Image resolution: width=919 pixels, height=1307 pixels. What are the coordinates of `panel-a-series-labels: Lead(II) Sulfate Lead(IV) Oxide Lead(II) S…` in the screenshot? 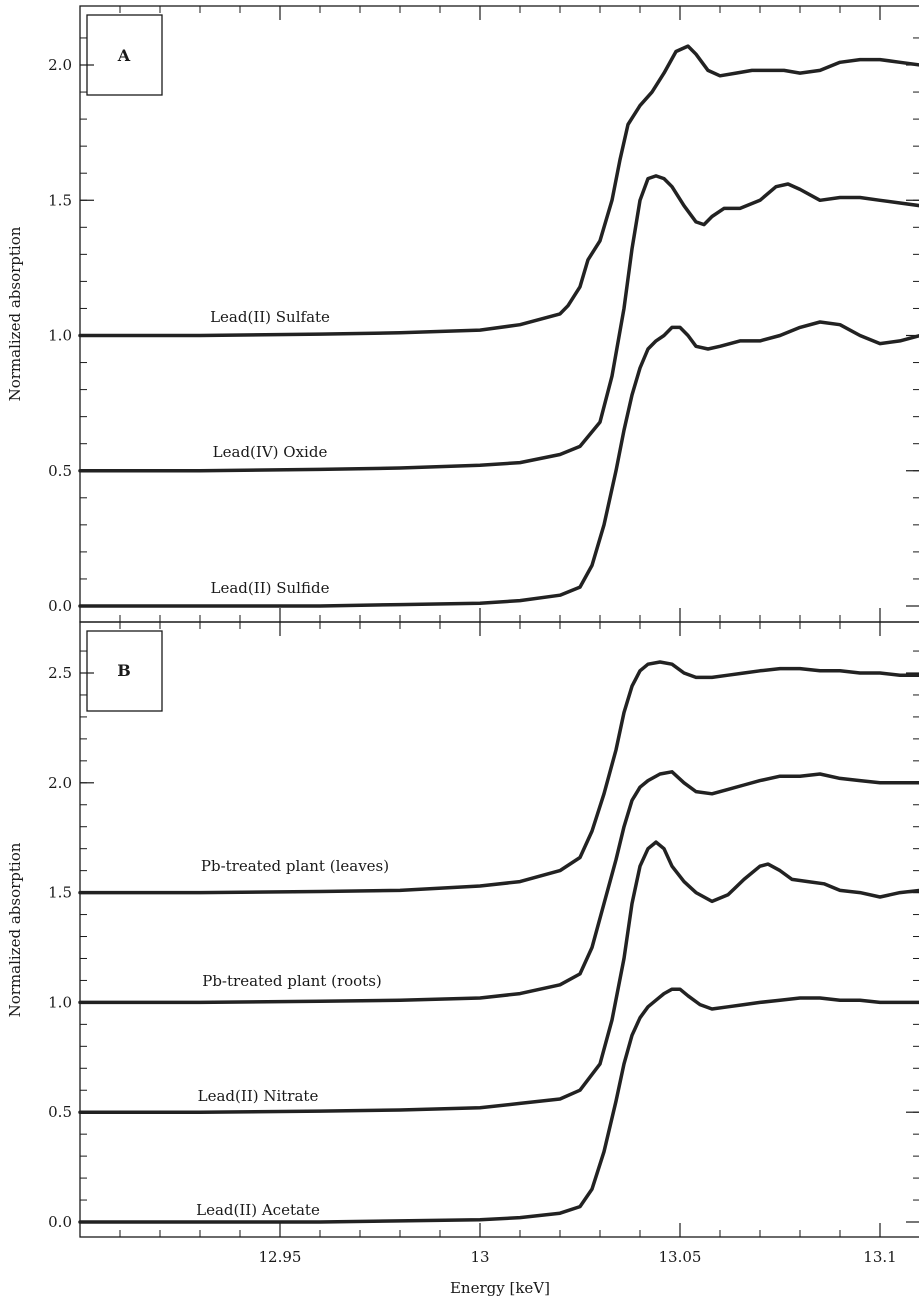 It's located at (270, 452).